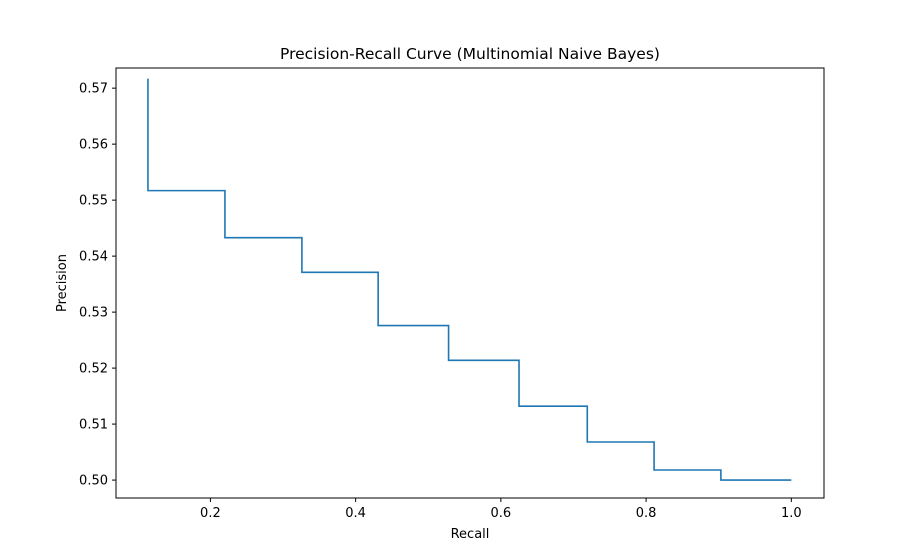 Image resolution: width=916 pixels, height=560 pixels. What do you see at coordinates (93, 313) in the screenshot?
I see `y-tick-label: 0.53` at bounding box center [93, 313].